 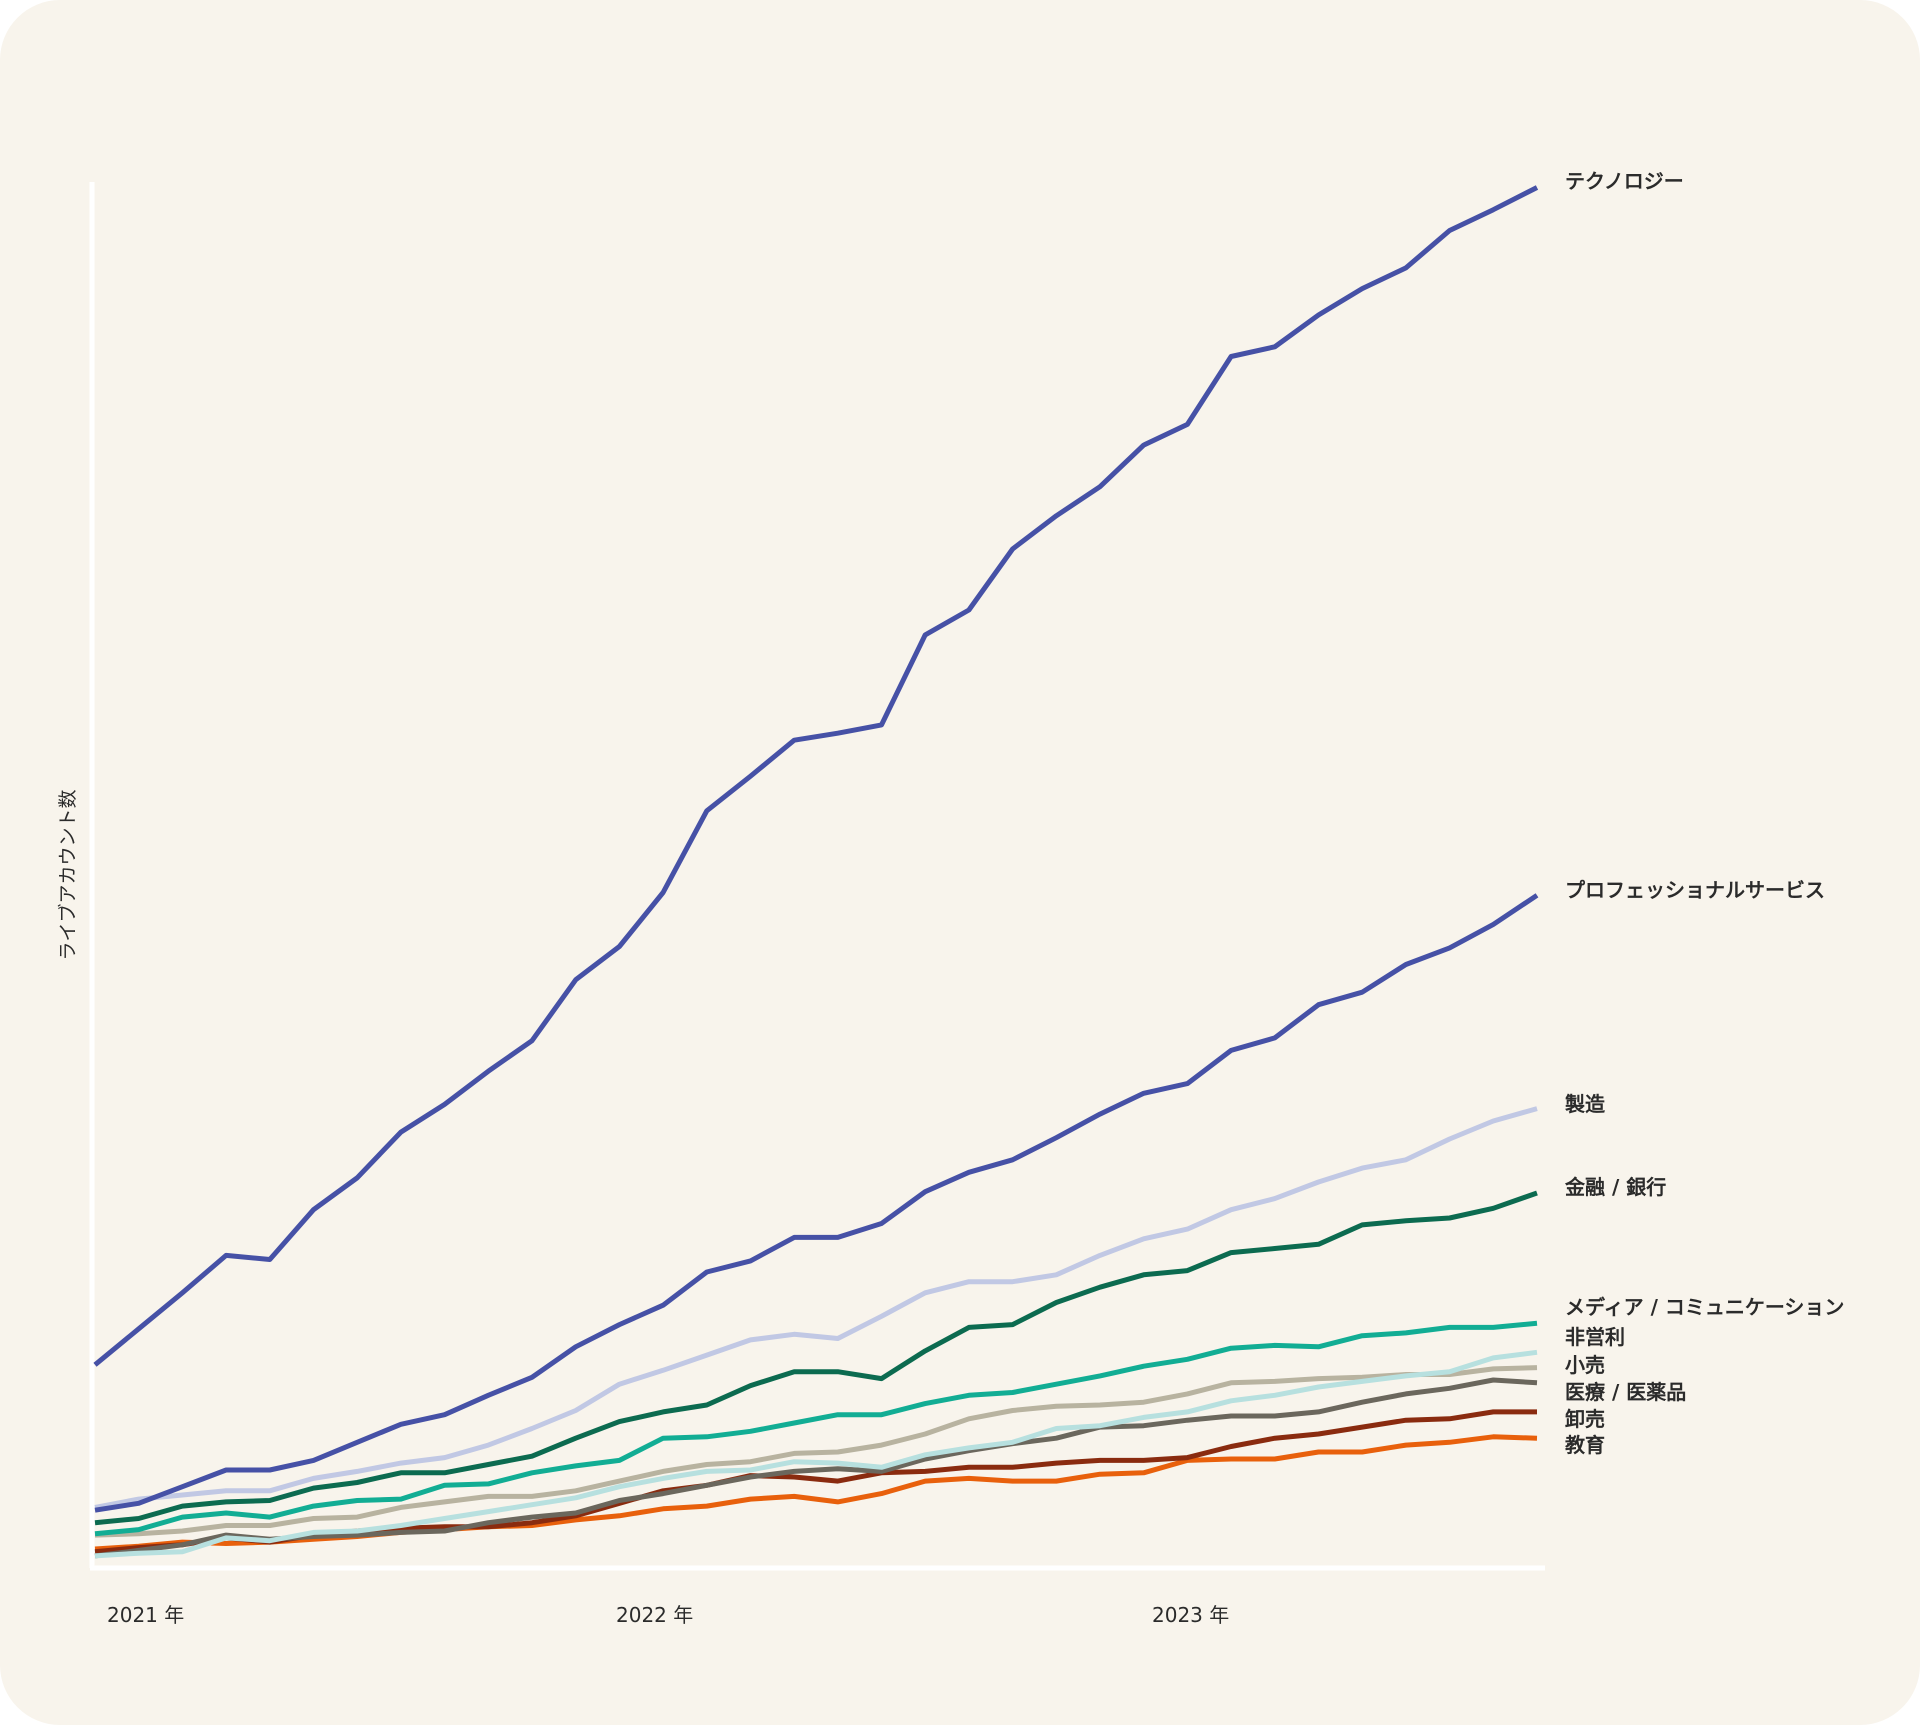 I want to click on series-label-professional-services: プロフェッショナルサービス, so click(x=1695, y=890).